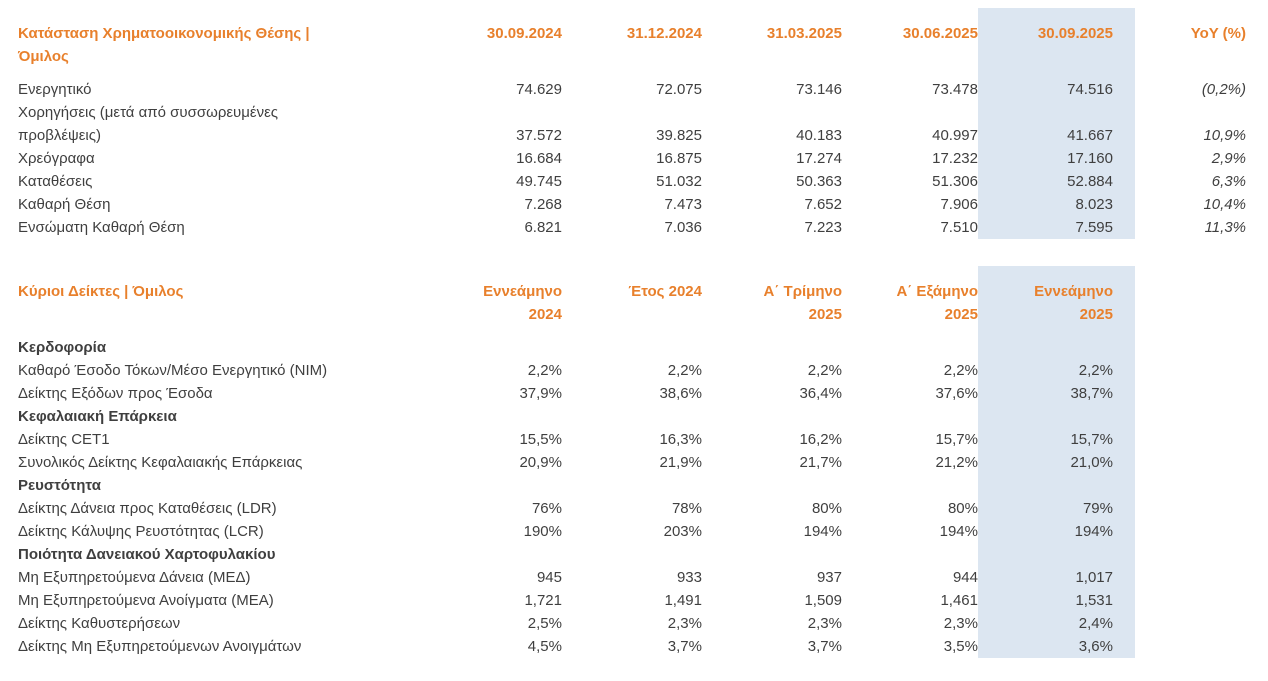 Image resolution: width=1268 pixels, height=681 pixels. What do you see at coordinates (820, 393) in the screenshot?
I see `value-cell: 36,4%` at bounding box center [820, 393].